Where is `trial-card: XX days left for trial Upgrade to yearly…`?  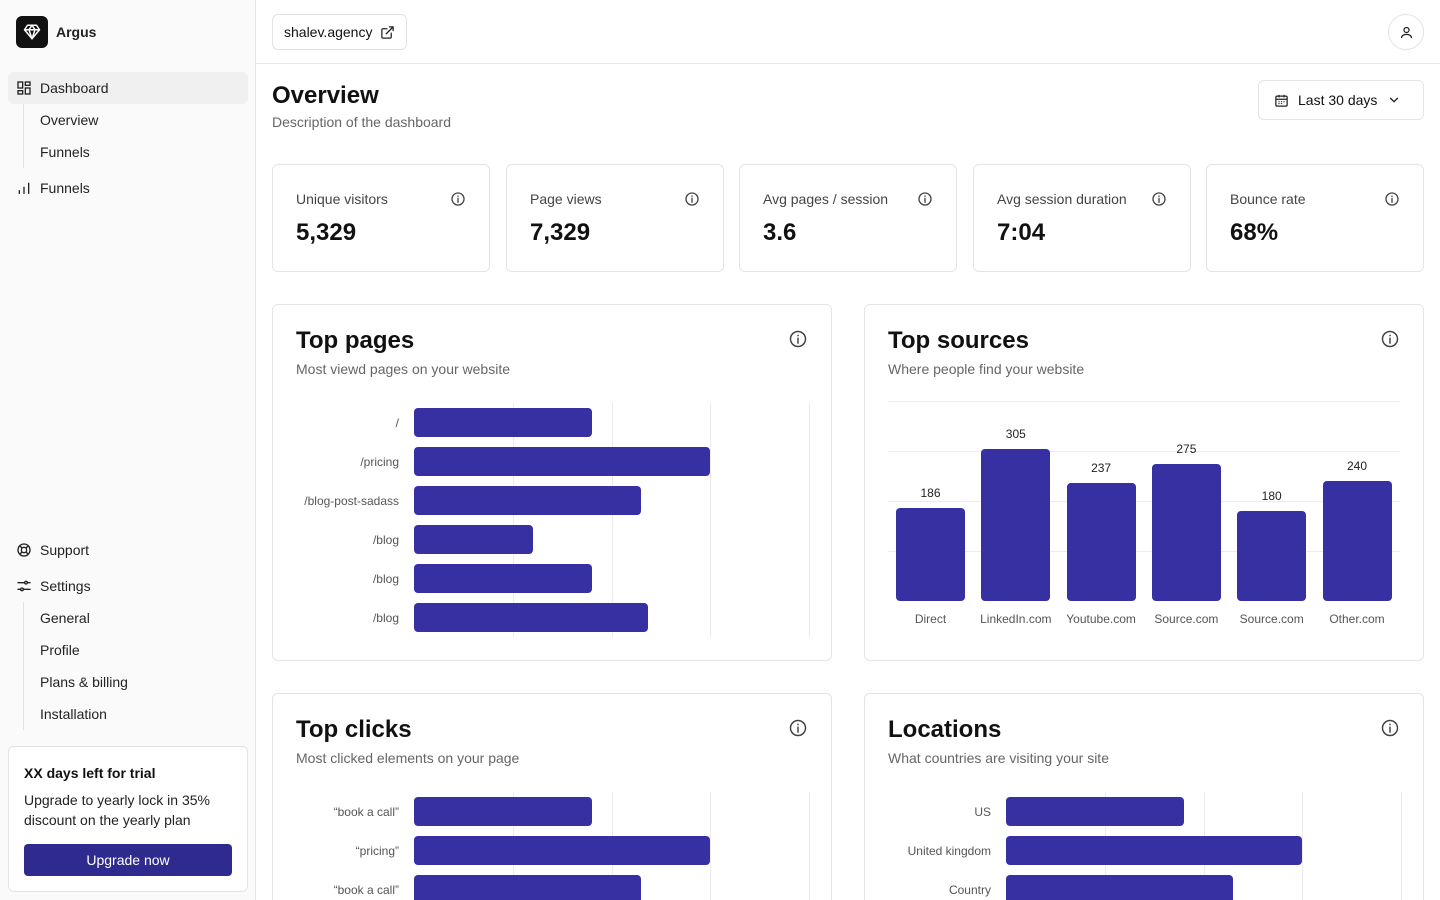
trial-card: XX days left for trial Upgrade to yearly… is located at coordinates (128, 819).